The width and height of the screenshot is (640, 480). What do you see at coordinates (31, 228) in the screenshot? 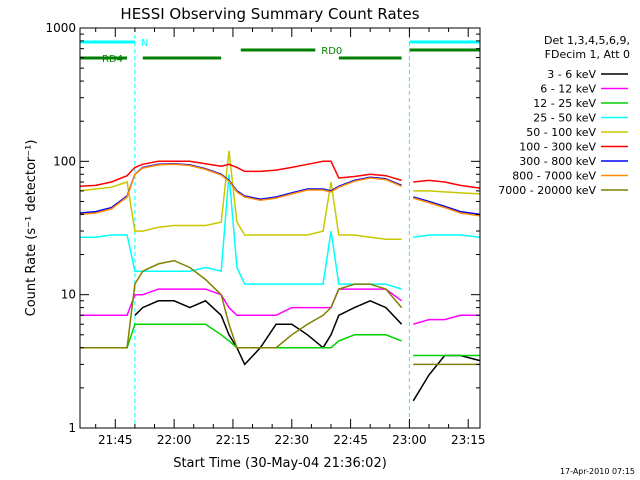
I see `y-axis-label: Count Rate (s⁻¹ detector⁻¹)` at bounding box center [31, 228].